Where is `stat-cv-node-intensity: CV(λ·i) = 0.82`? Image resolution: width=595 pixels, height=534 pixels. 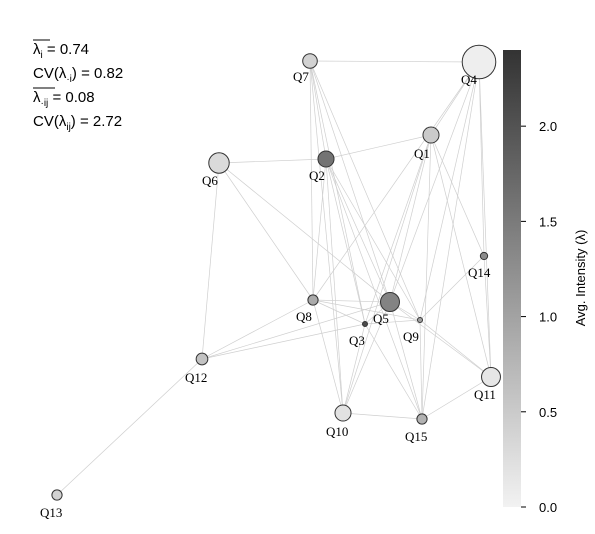
stat-cv-node-intensity: CV(λ·i) = 0.82 is located at coordinates (78, 75).